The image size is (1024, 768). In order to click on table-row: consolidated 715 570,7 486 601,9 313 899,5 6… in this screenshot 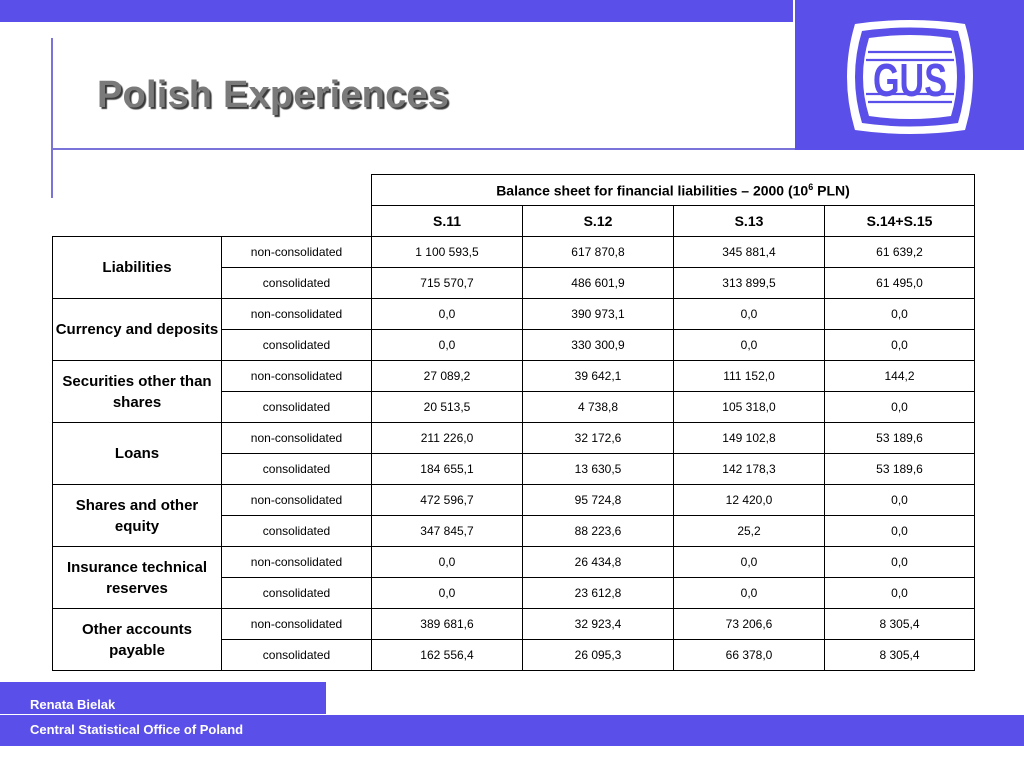, I will do `click(514, 283)`.